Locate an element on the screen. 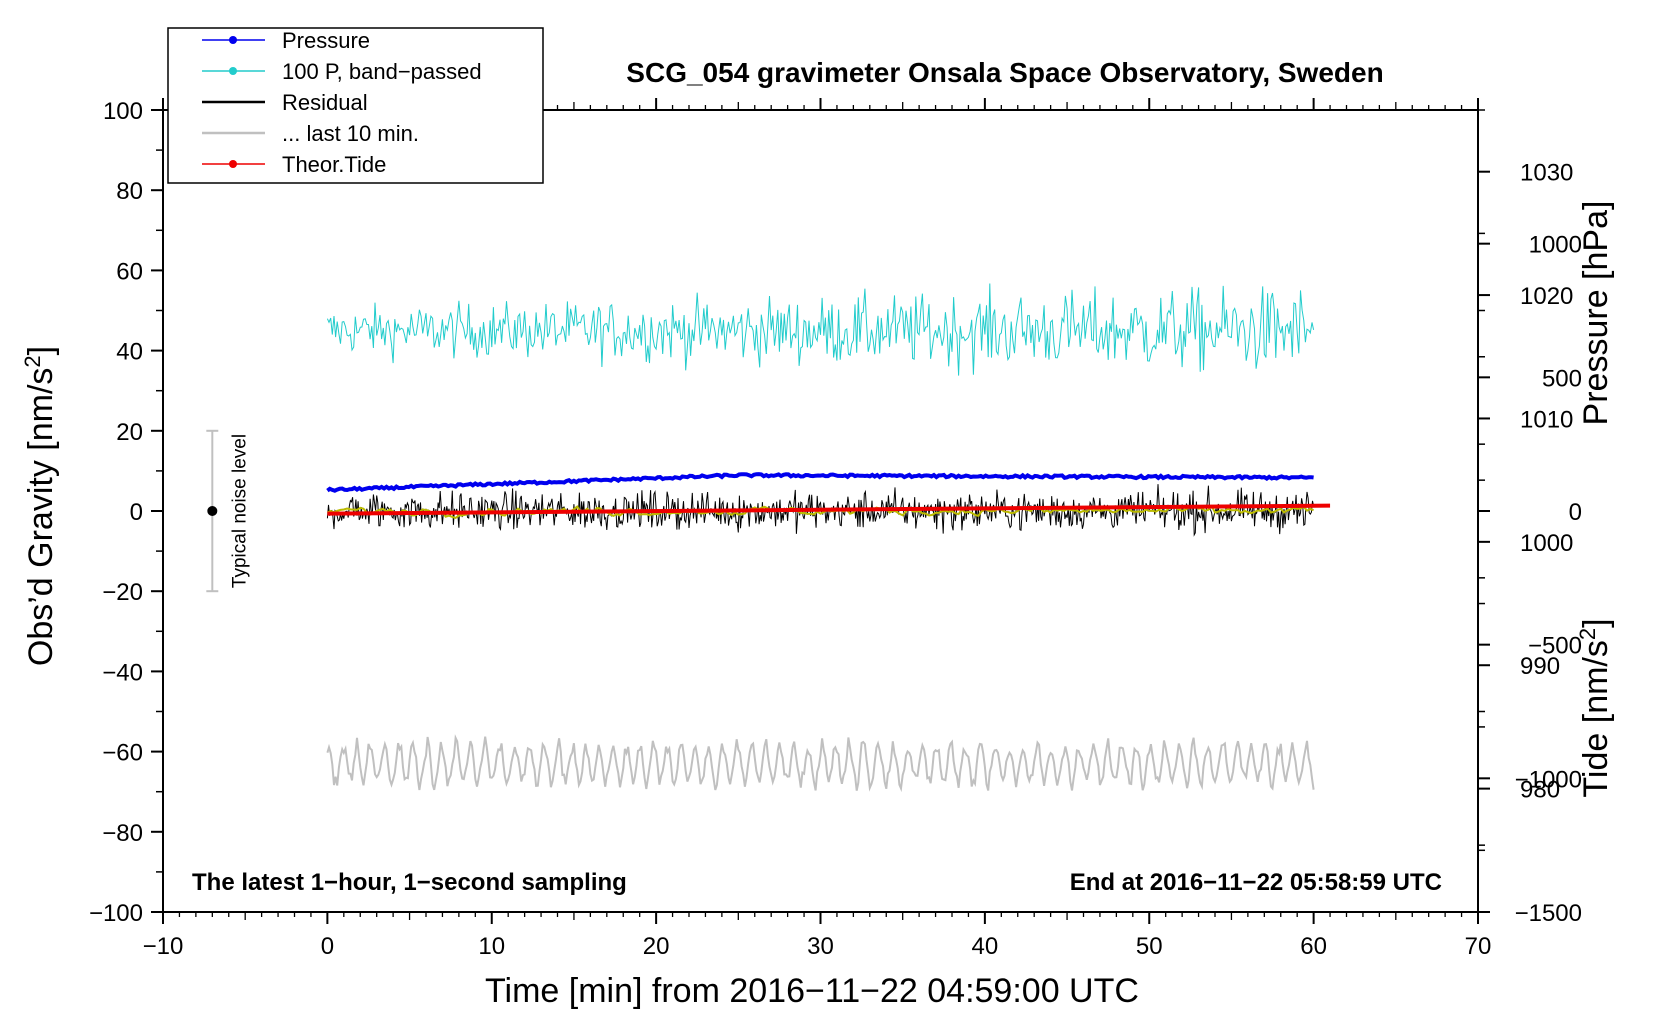  y-tick-label: −40 is located at coordinates (122, 672).